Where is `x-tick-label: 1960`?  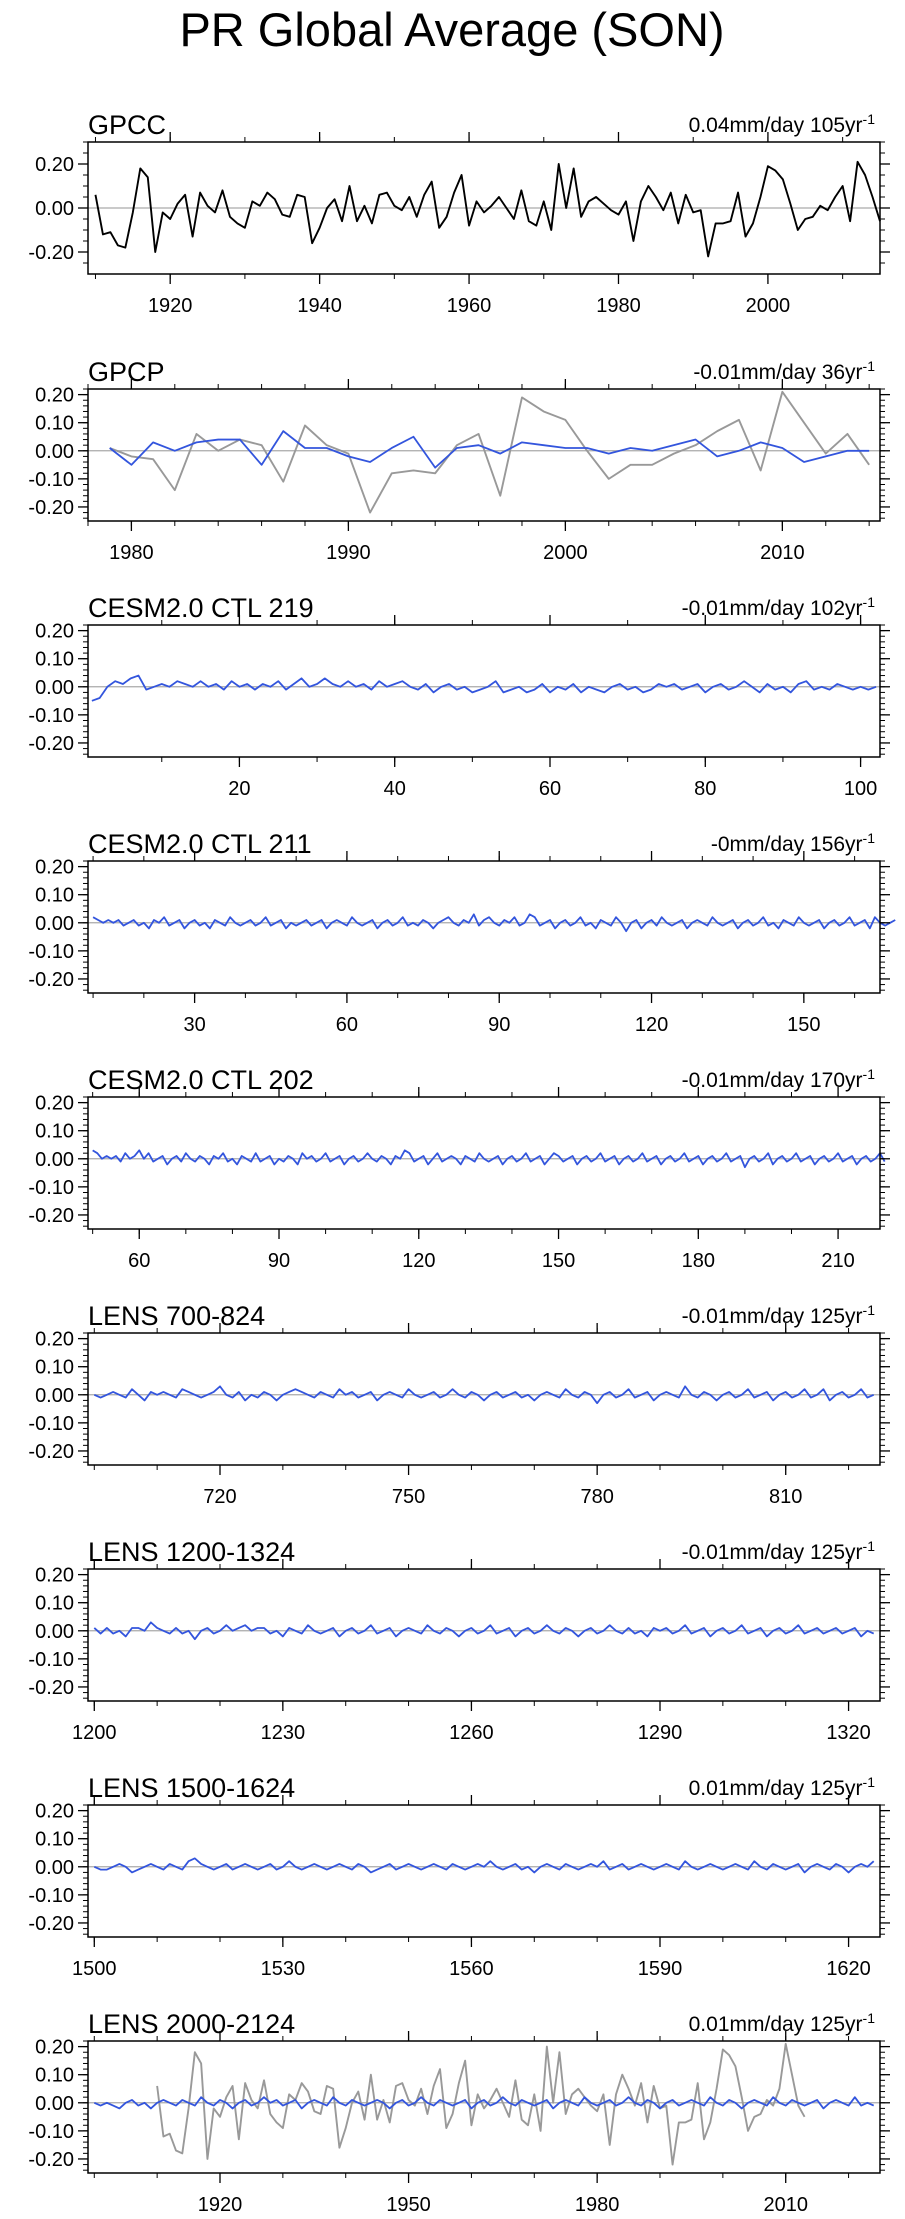 x-tick-label: 1960 is located at coordinates (469, 306).